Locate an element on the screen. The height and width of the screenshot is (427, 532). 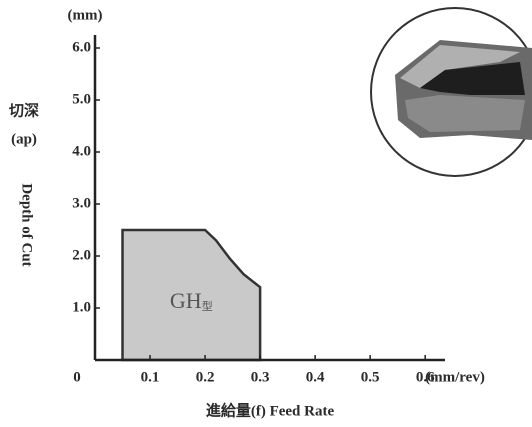
region-area is located at coordinates (191, 295).